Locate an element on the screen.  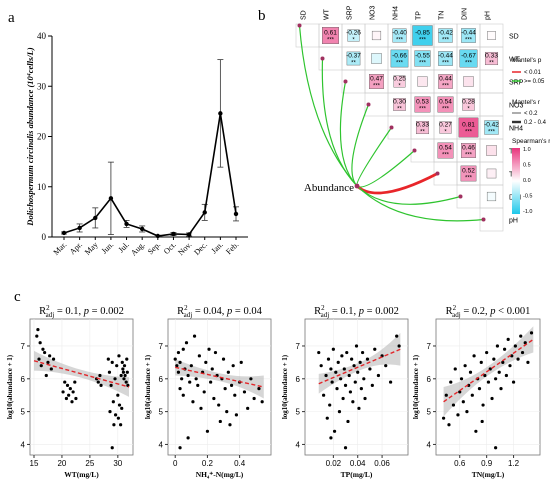
row-label: pH is located at coordinates (513, 221).